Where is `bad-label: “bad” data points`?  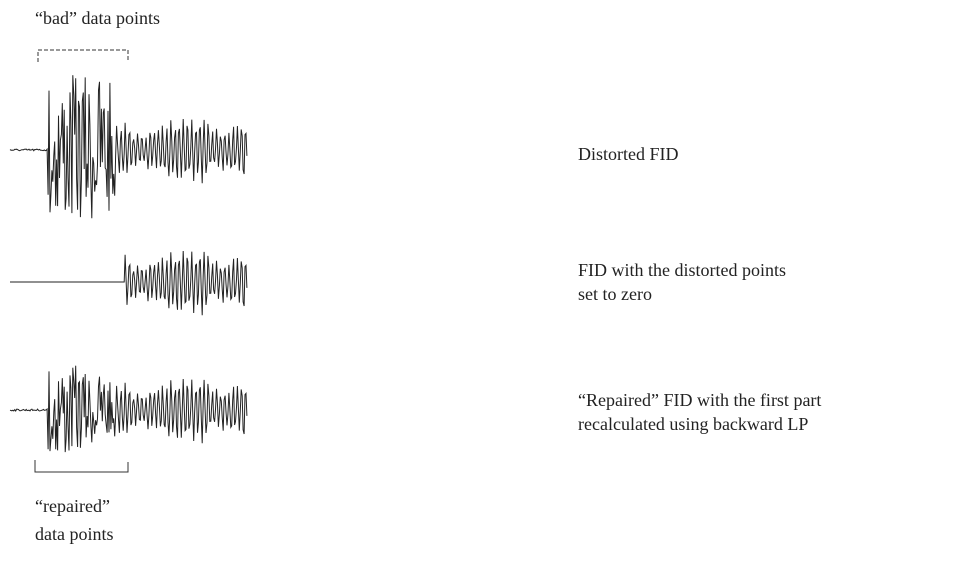
bad-label: “bad” data points is located at coordinates (97, 18).